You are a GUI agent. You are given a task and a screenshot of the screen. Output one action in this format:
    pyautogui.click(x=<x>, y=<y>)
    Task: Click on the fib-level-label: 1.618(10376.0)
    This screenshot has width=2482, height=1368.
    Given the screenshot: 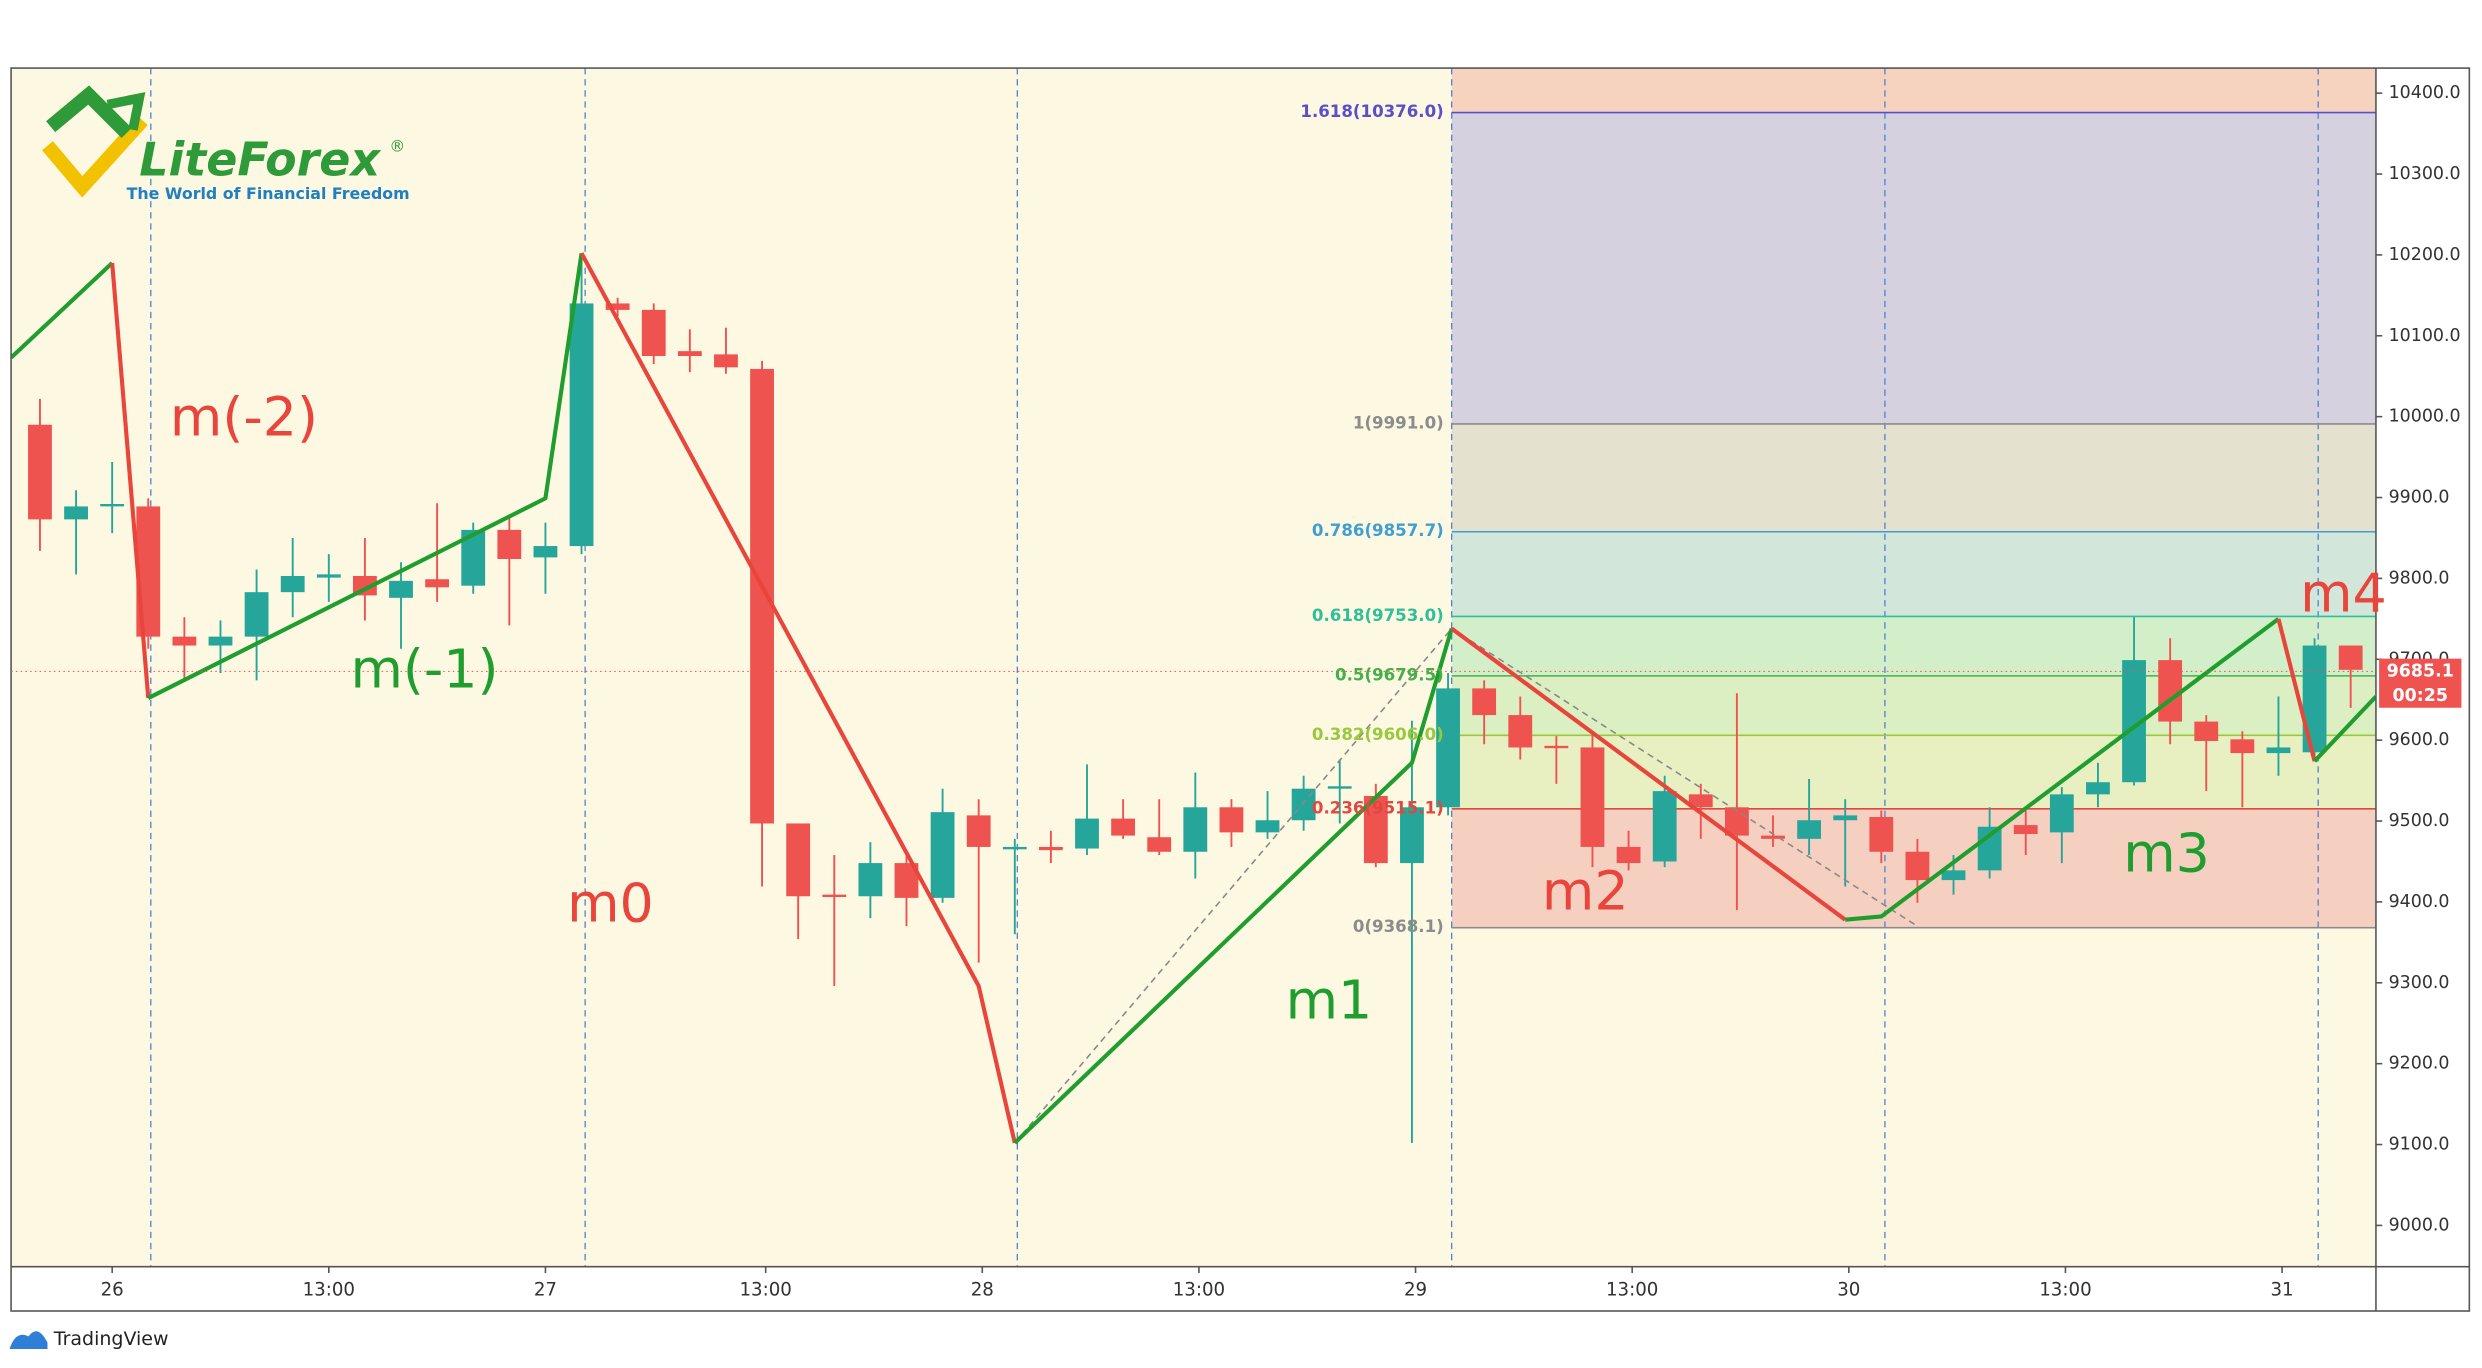 What is the action you would take?
    pyautogui.click(x=1371, y=111)
    